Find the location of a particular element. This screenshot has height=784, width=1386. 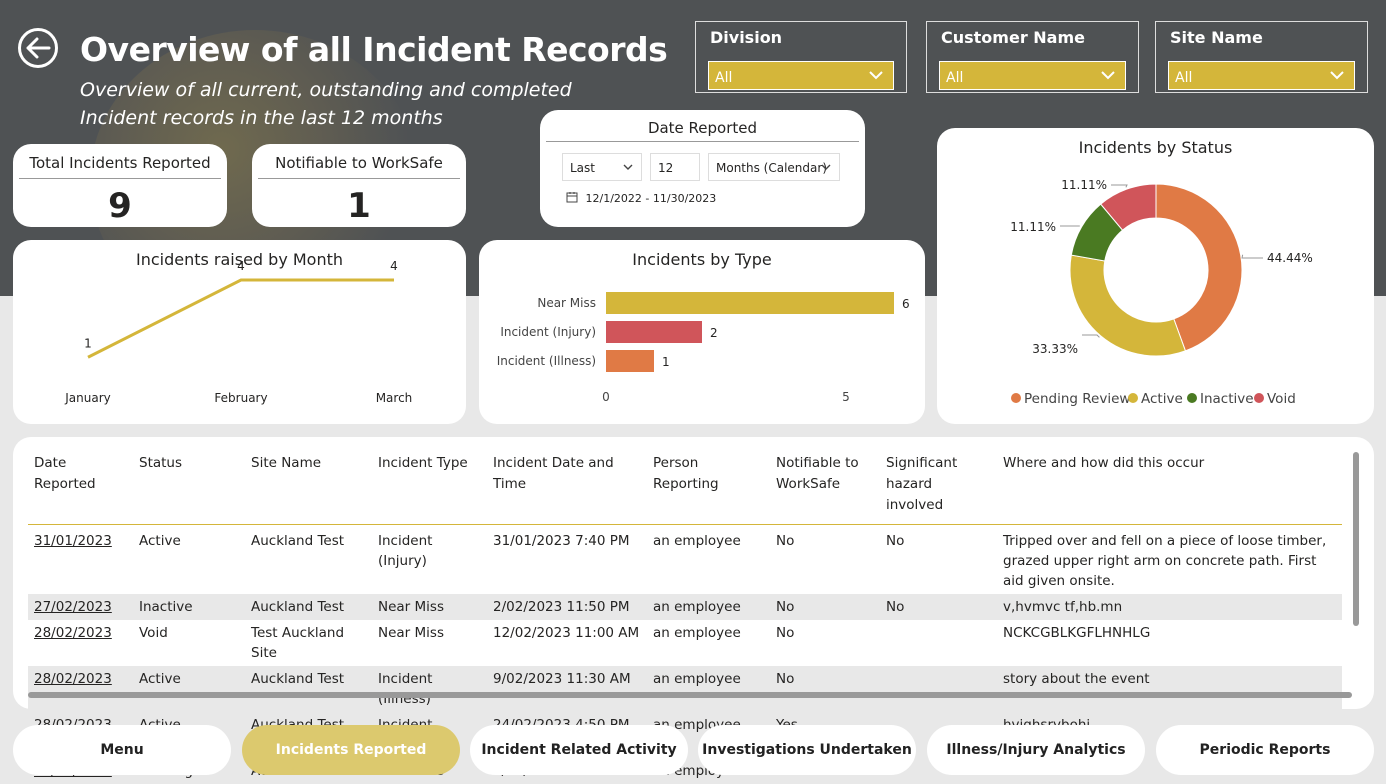

column-header: Significant hazard involved is located at coordinates (938, 485).